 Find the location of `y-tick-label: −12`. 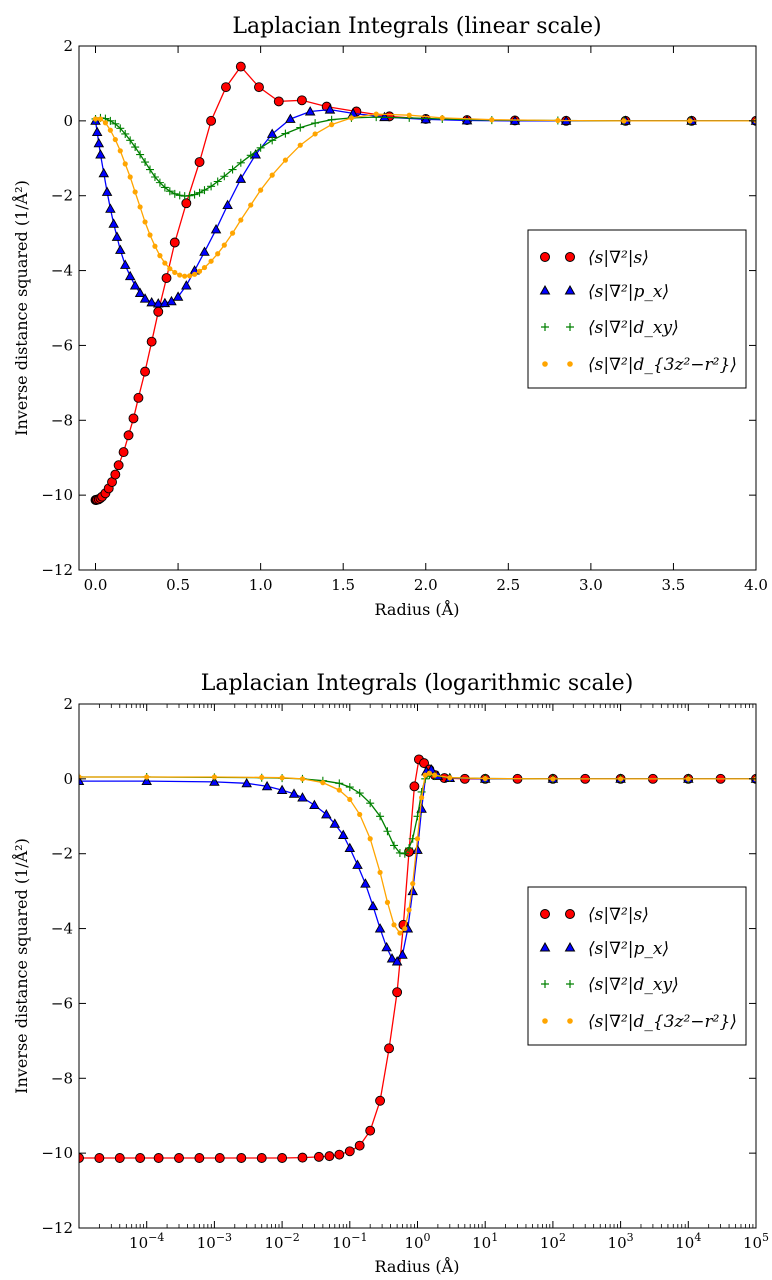

y-tick-label: −12 is located at coordinates (57, 1228).